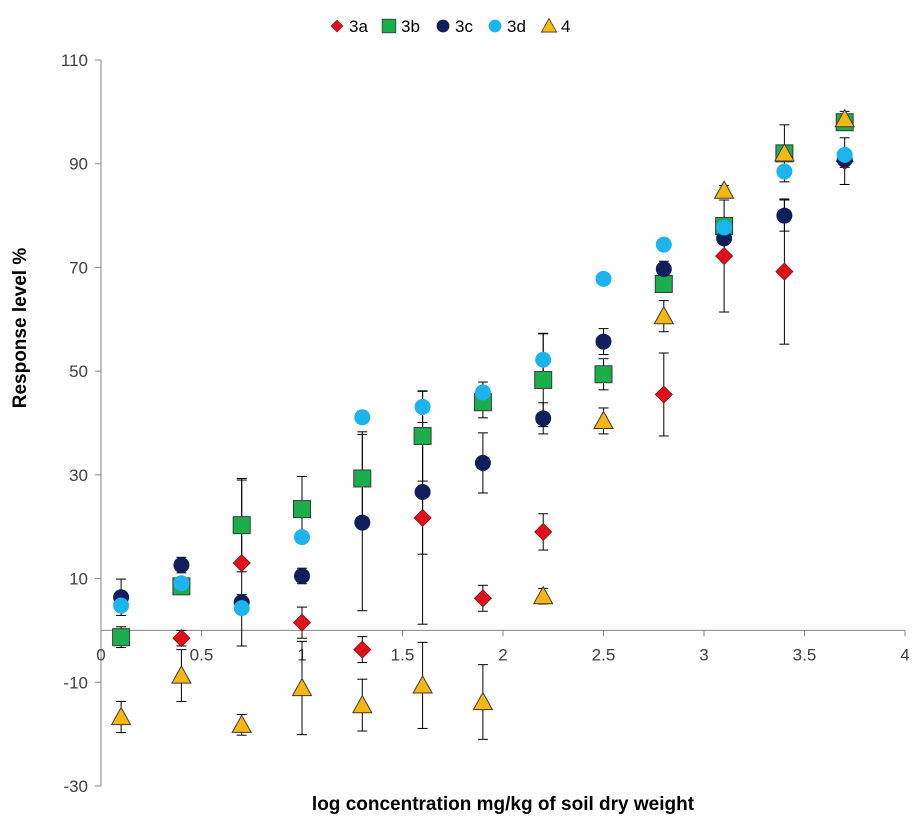 The image size is (912, 819). What do you see at coordinates (202, 654) in the screenshot?
I see `x-tick-label: 0.5` at bounding box center [202, 654].